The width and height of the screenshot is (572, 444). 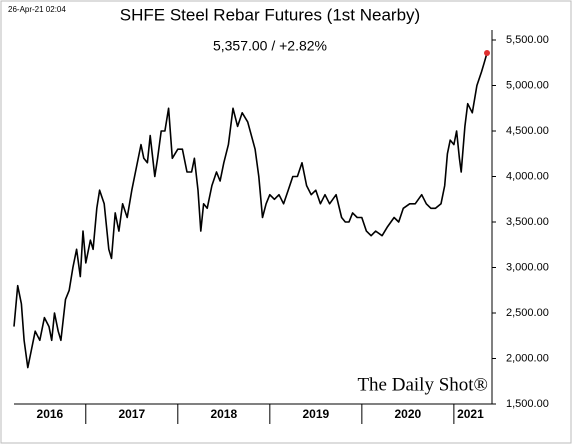 What do you see at coordinates (527, 222) in the screenshot?
I see `y-tick-label: 3,500.00` at bounding box center [527, 222].